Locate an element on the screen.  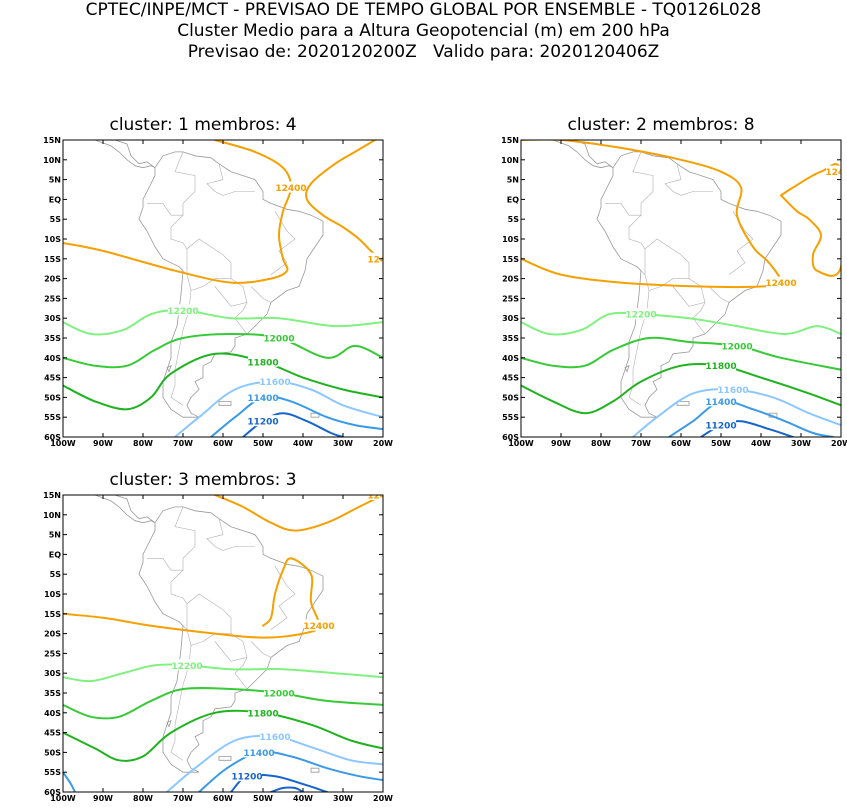
lat-label: 20S is located at coordinates (52, 279).